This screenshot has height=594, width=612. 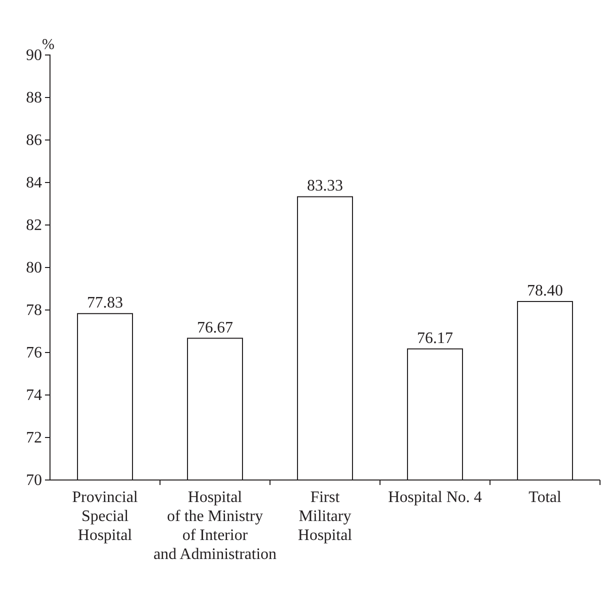 I want to click on y-tick-label: 70, so click(x=34, y=481).